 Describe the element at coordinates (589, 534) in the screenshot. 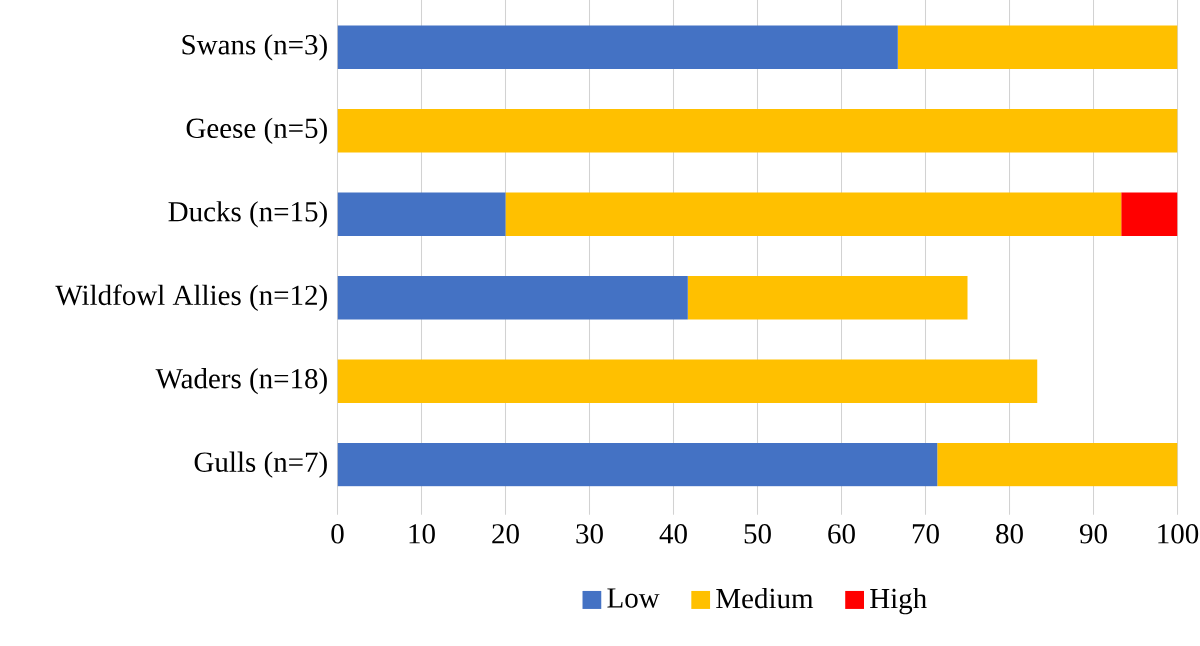

I see `x-tick-label: 30` at that location.